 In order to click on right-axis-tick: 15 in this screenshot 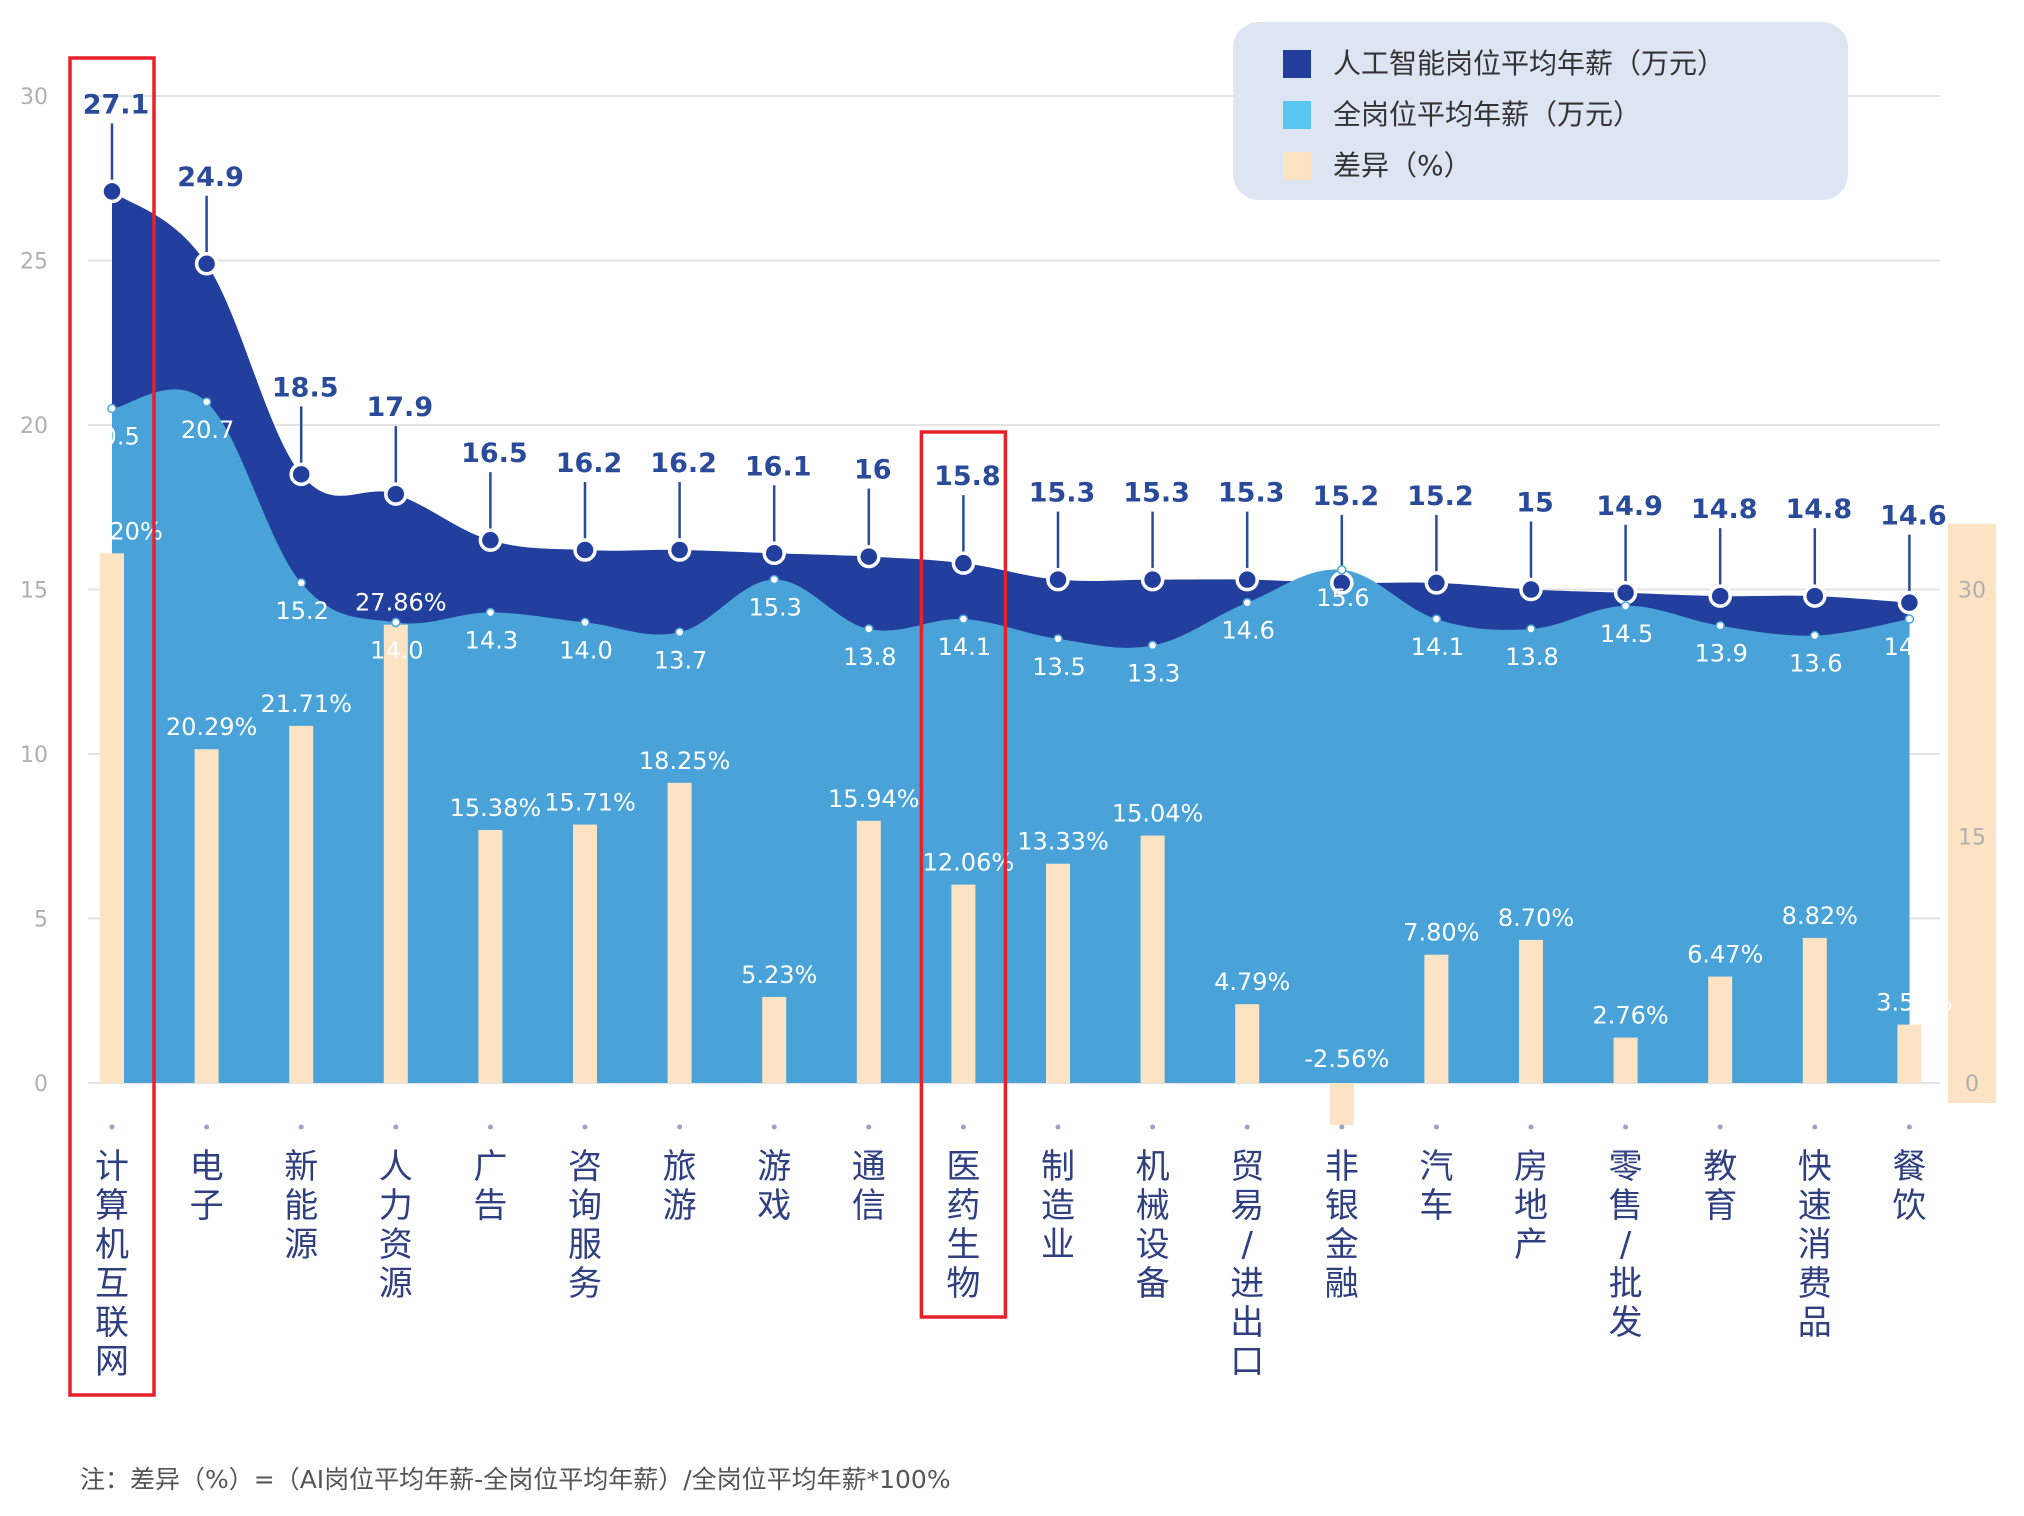, I will do `click(1972, 837)`.